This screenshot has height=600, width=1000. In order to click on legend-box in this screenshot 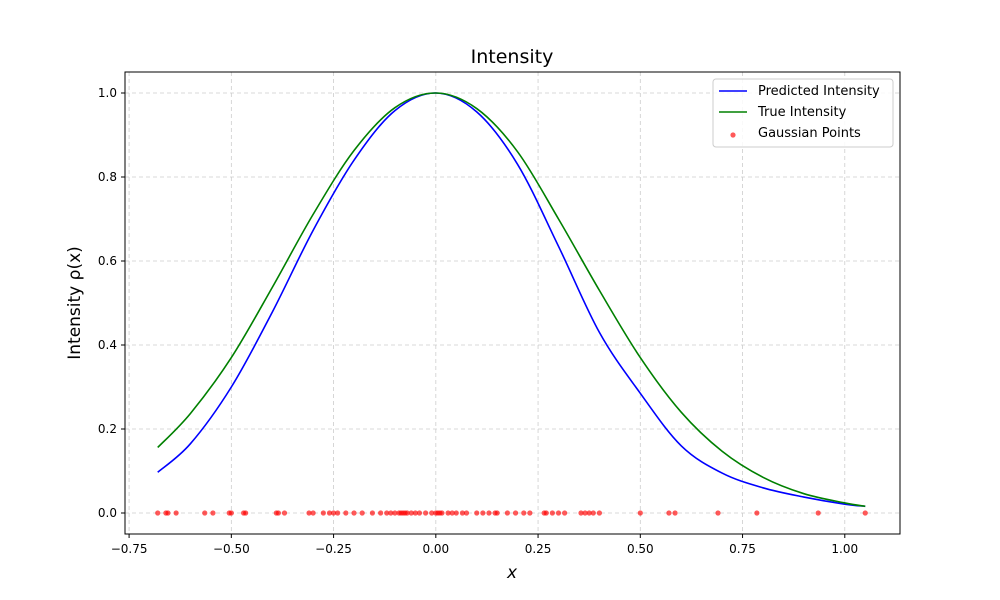, I will do `click(803, 113)`.